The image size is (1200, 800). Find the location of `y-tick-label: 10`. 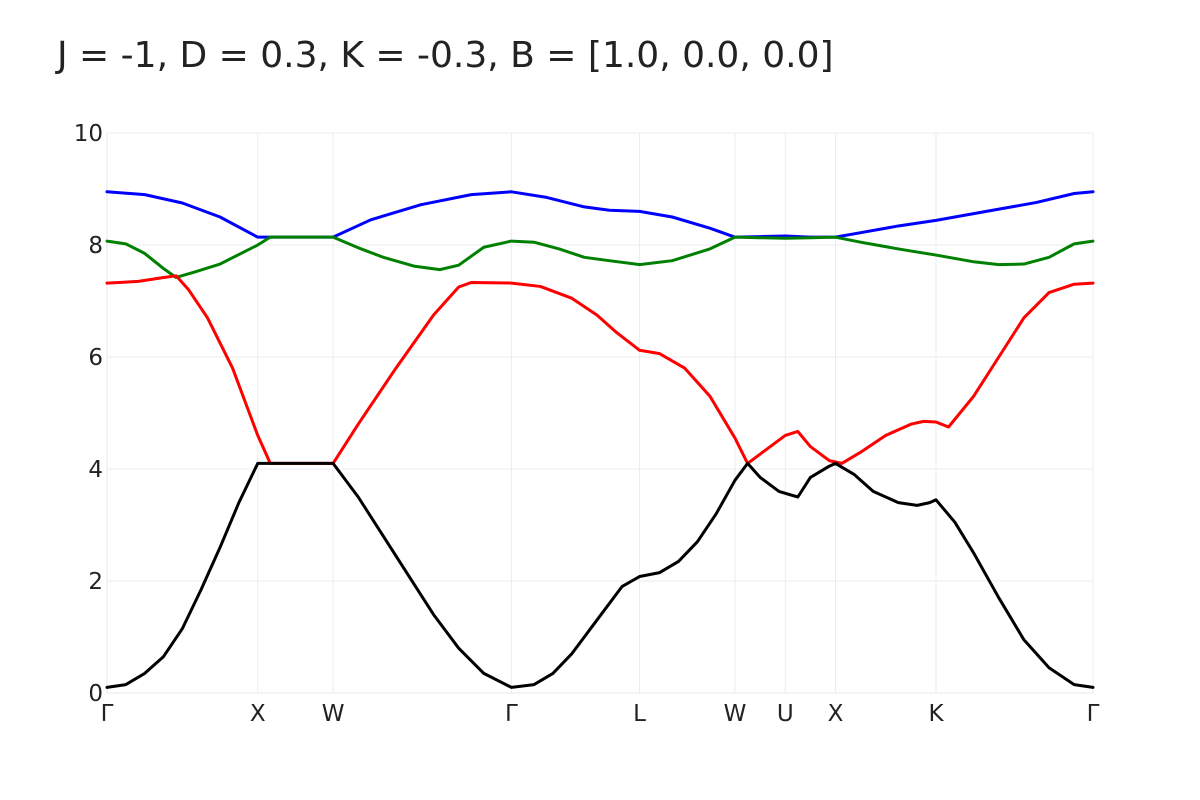

y-tick-label: 10 is located at coordinates (88, 134).